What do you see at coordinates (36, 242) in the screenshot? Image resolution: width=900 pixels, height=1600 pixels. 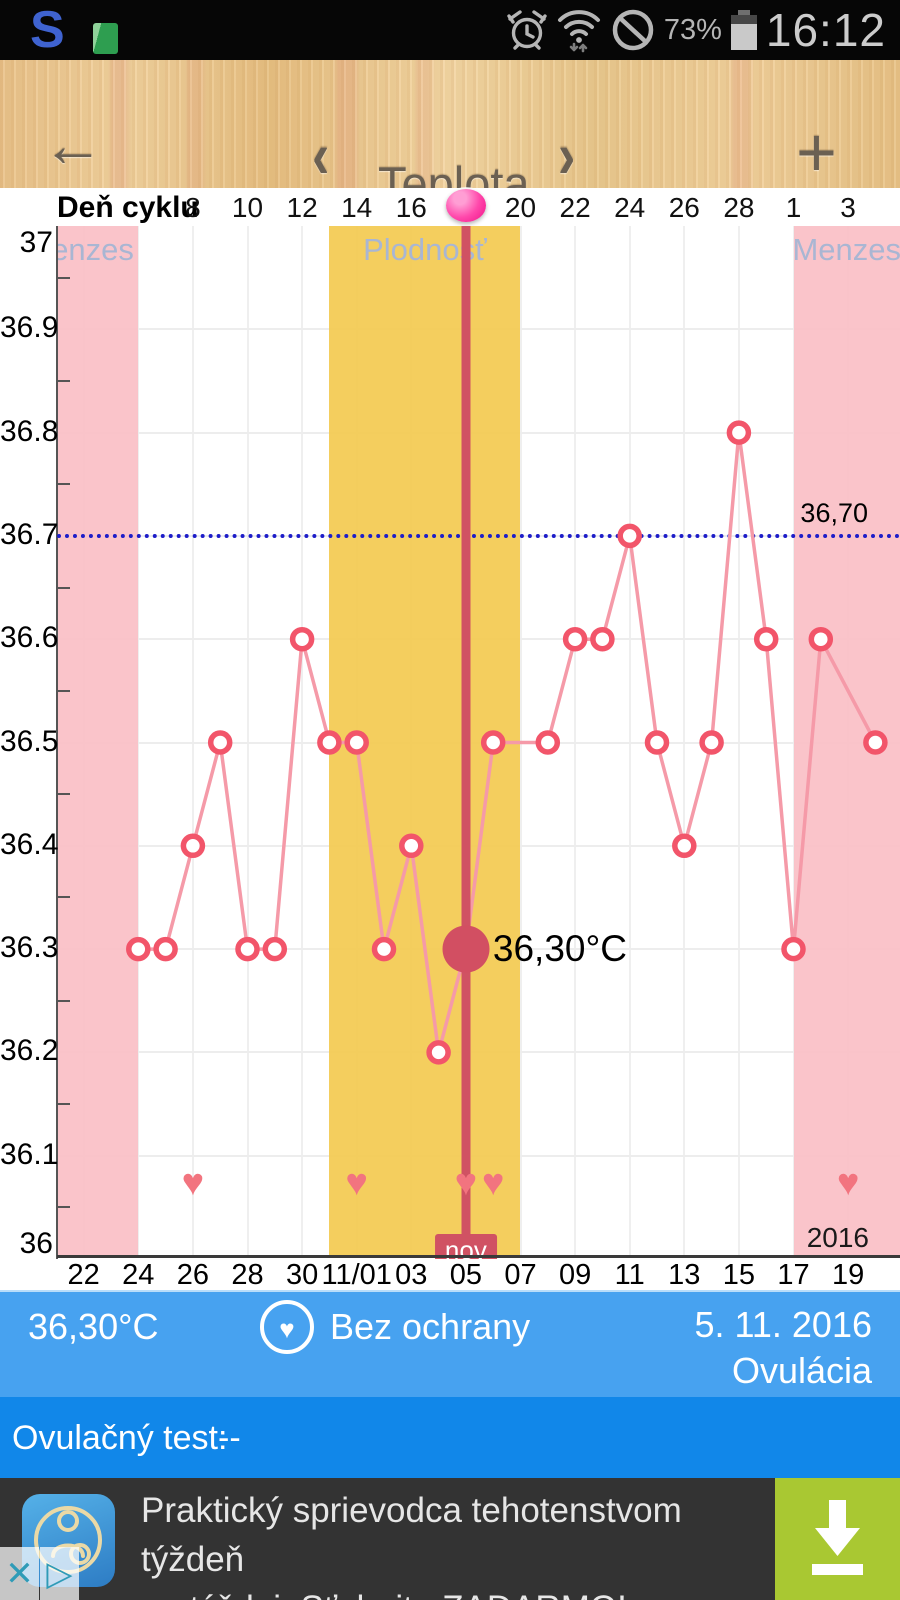 I see `y-axis-label: 37` at bounding box center [36, 242].